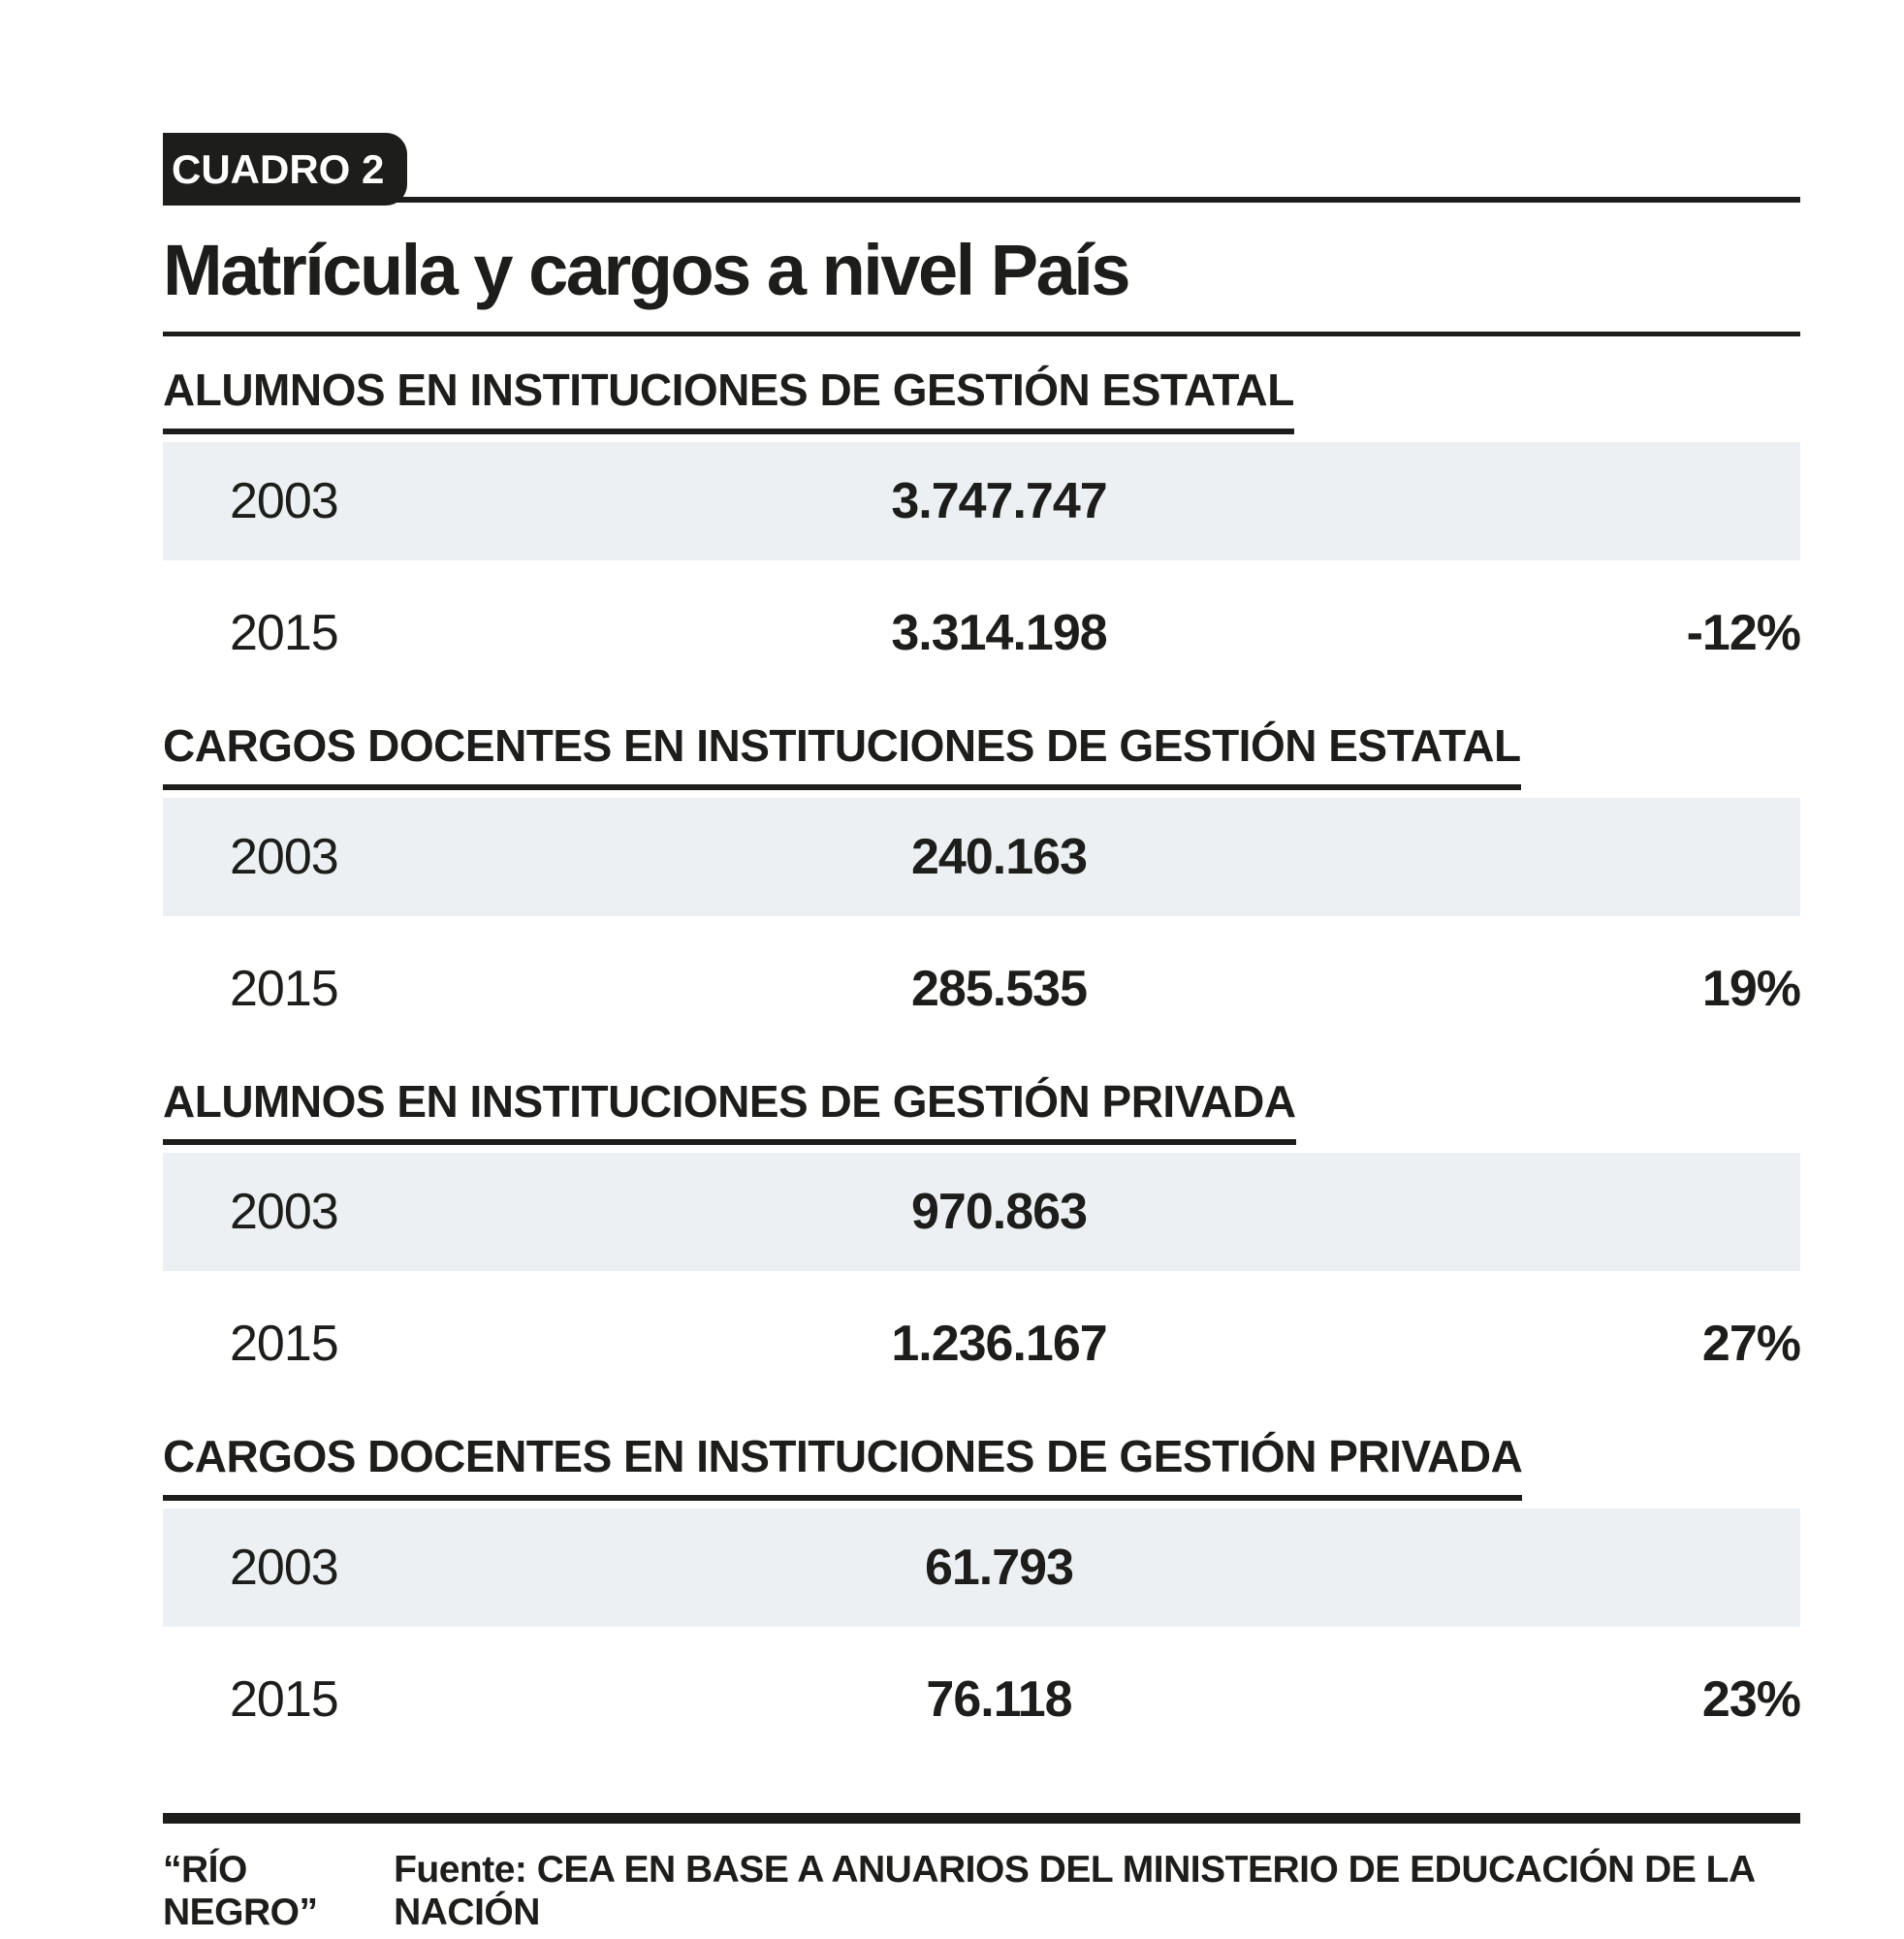  I want to click on page-title: Matrícula y cargos a nivel País, so click(647, 270).